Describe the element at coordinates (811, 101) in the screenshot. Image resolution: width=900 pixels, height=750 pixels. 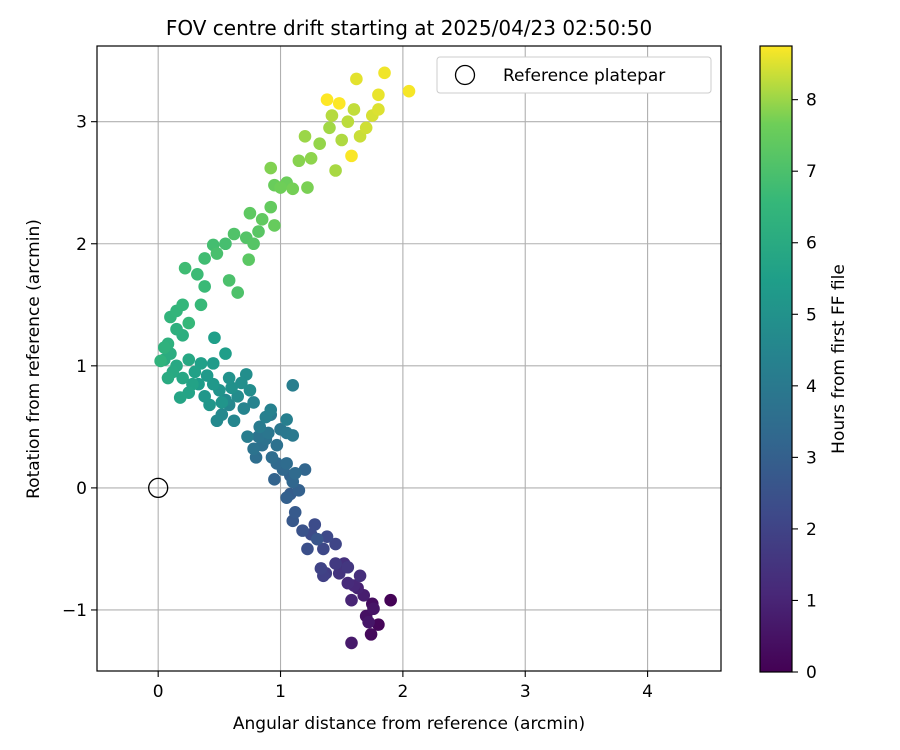
I see `colorbar-tick-label: 8` at that location.